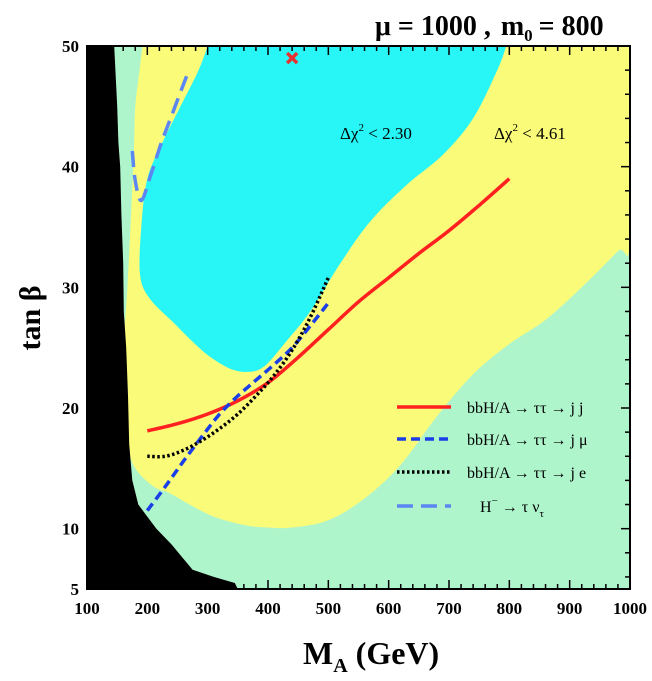 The width and height of the screenshot is (652, 681). What do you see at coordinates (70, 167) in the screenshot?
I see `y-tick-label: 40` at bounding box center [70, 167].